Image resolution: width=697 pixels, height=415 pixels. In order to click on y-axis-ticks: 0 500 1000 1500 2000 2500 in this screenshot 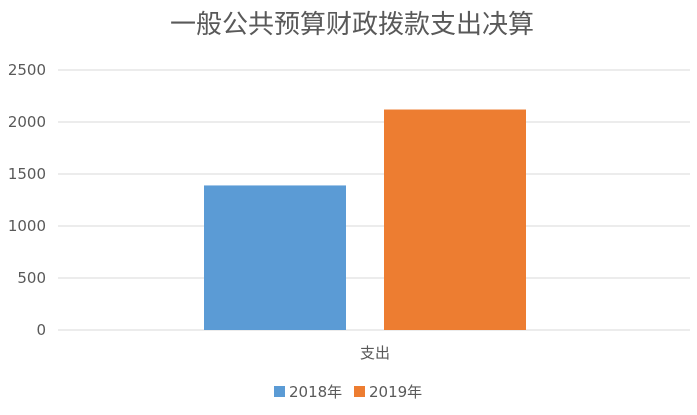, I will do `click(27, 200)`.